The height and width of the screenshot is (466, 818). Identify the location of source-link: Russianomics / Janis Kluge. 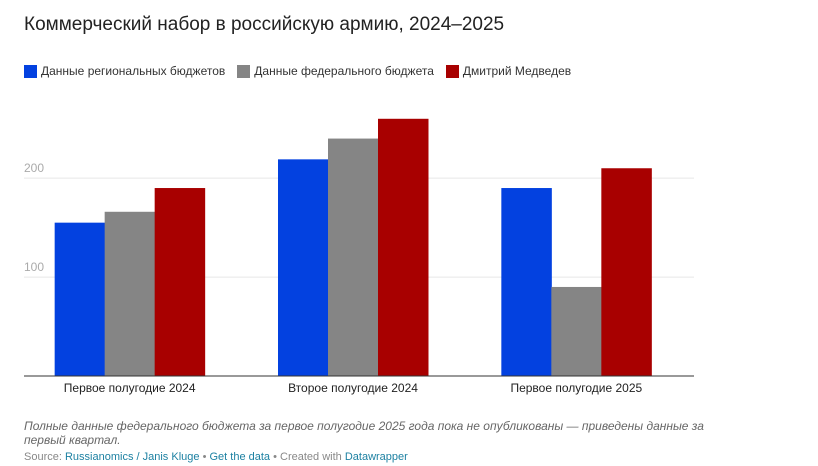
(132, 457).